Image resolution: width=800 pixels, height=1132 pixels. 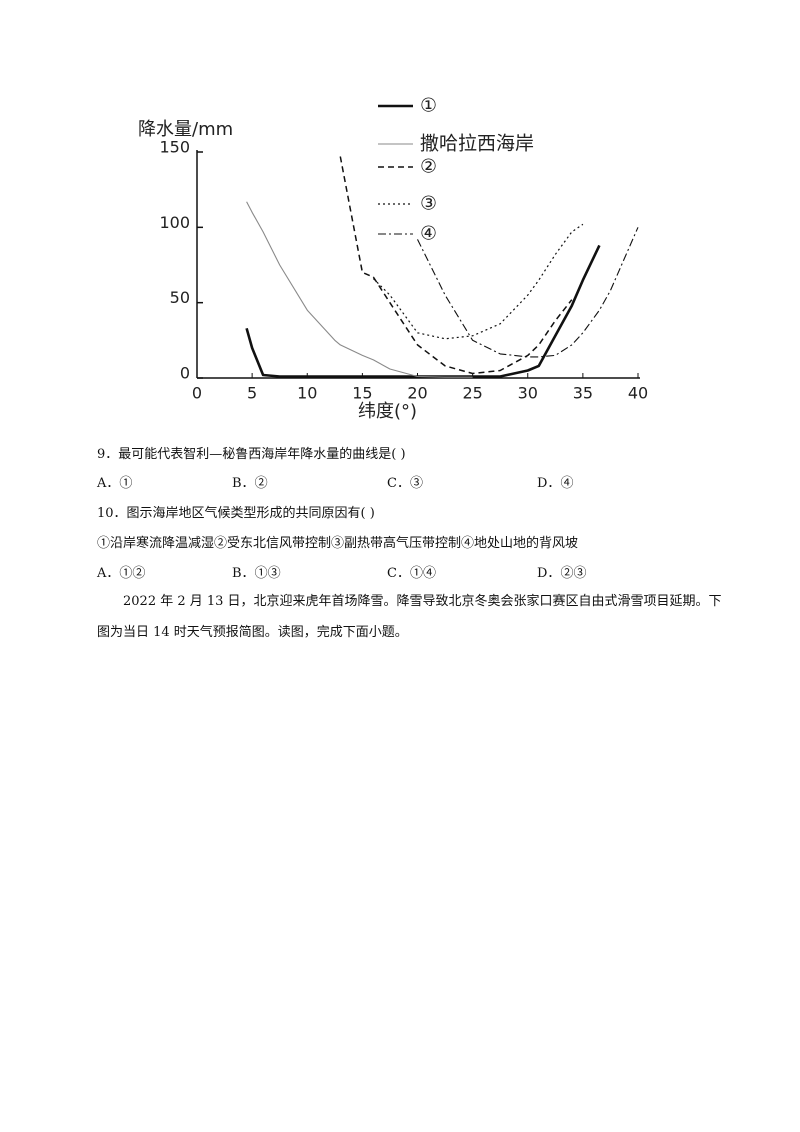 I want to click on option: C．③, so click(x=405, y=481).